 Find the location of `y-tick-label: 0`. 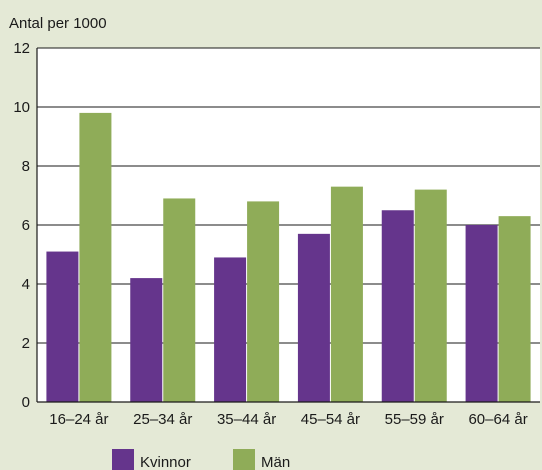

y-tick-label: 0 is located at coordinates (26, 402).